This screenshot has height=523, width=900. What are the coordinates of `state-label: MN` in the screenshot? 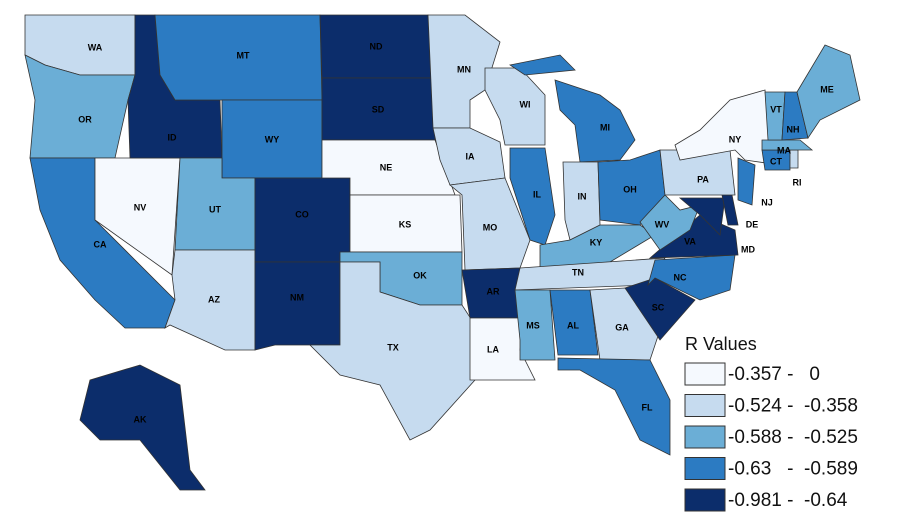 It's located at (464, 69).